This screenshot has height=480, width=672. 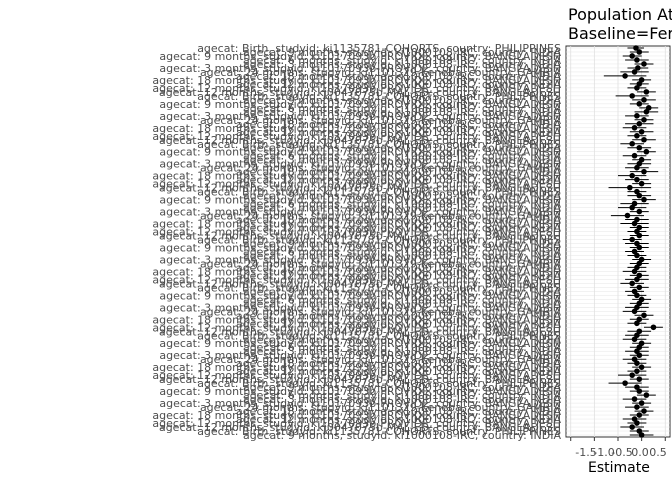 I want to click on x-tick-label: -0.5, so click(x=621, y=452).